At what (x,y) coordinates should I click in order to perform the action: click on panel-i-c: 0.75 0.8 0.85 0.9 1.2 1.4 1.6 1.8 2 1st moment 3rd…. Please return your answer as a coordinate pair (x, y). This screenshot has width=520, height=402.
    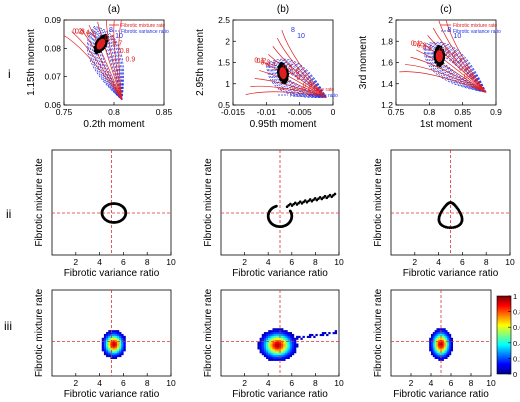
    Looking at the image, I should click on (430, 72).